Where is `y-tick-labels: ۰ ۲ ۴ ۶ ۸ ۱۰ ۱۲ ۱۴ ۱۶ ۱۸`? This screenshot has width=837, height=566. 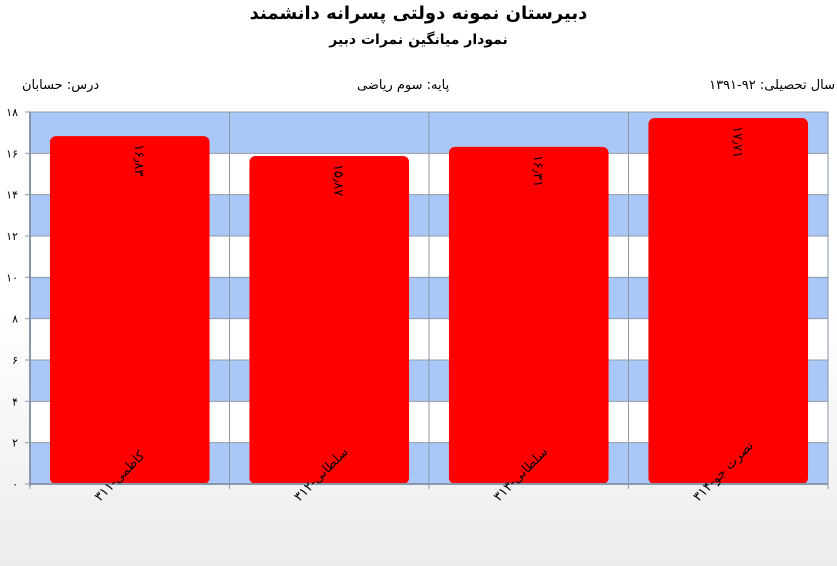 y-tick-labels: ۰ ۲ ۴ ۶ ۸ ۱۰ ۱۲ ۱۴ ۱۶ ۱۸ is located at coordinates (12, 298).